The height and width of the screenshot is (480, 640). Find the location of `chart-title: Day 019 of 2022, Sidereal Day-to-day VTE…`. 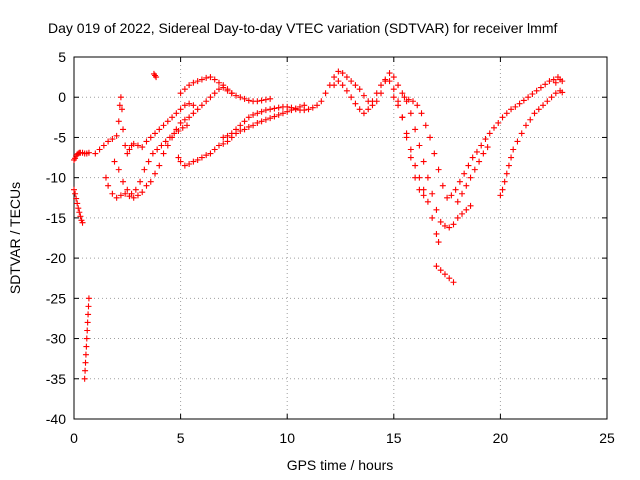

chart-title: Day 019 of 2022, Sidereal Day-to-day VTE… is located at coordinates (302, 28).